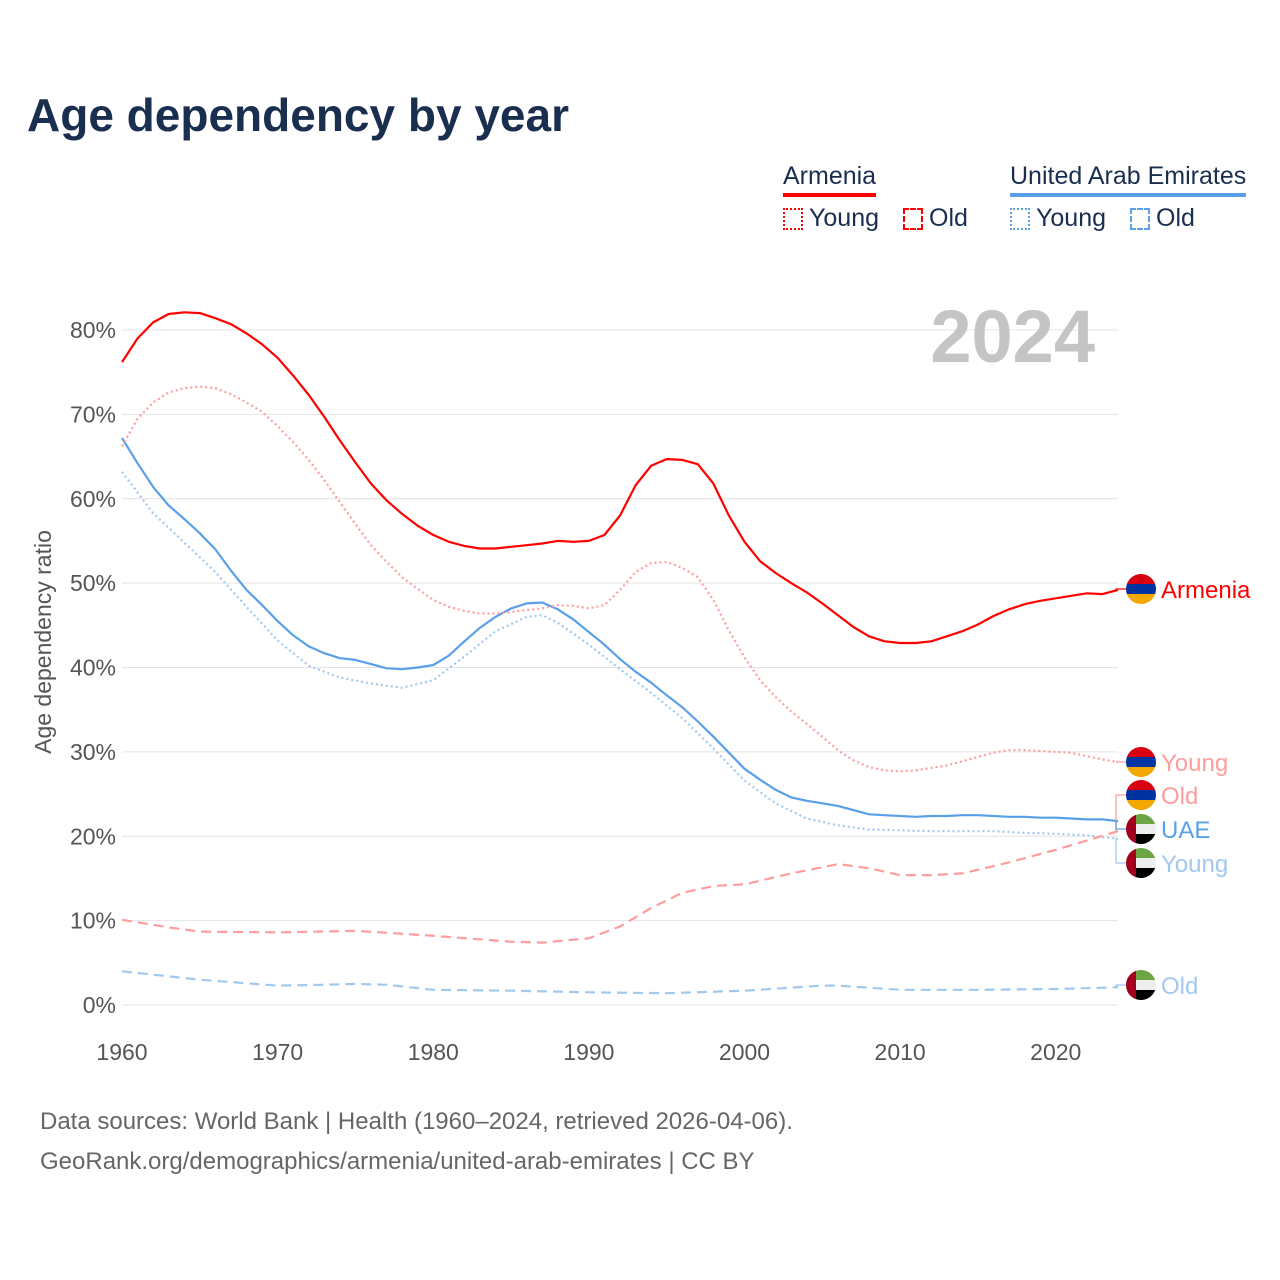  What do you see at coordinates (277, 1052) in the screenshot?
I see `x-tick-label: 1970` at bounding box center [277, 1052].